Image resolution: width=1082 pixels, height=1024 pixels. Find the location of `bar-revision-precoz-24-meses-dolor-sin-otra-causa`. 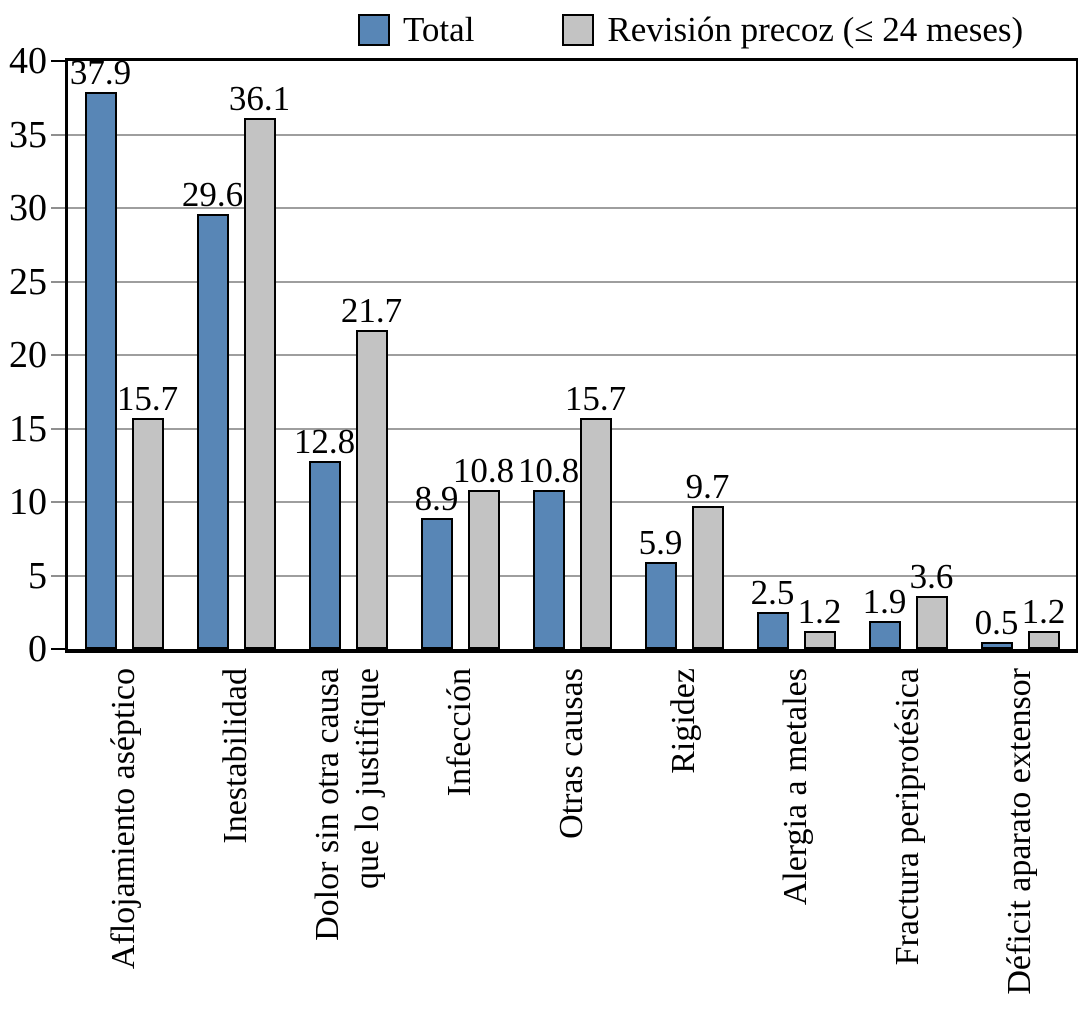

bar-revision-precoz-24-meses-dolor-sin-otra-causa is located at coordinates (371, 489).